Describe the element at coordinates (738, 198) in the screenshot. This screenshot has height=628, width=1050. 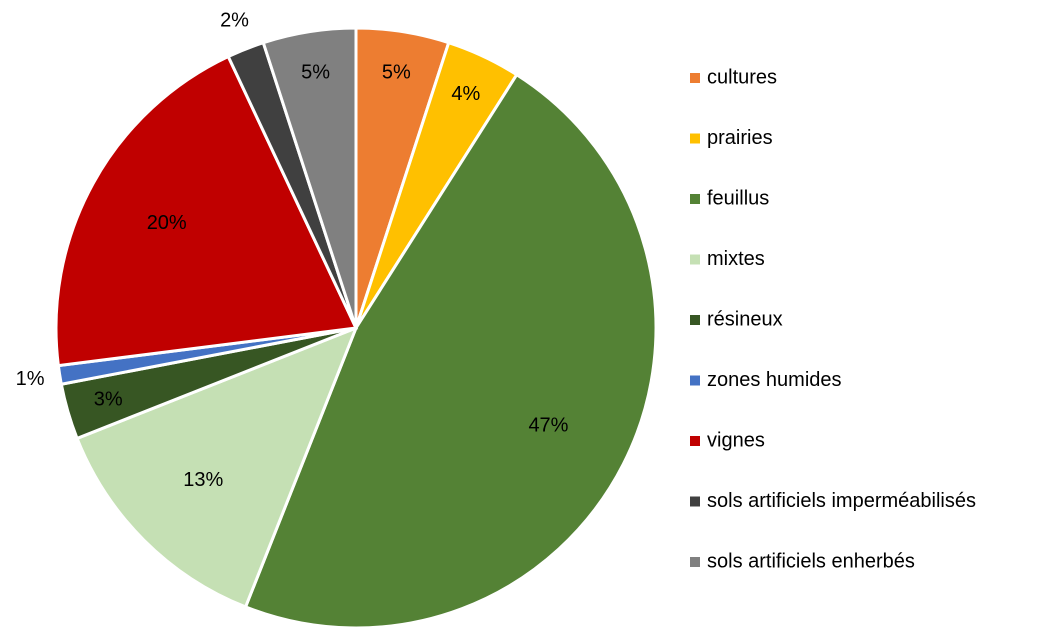
I see `legend-label: feuillus` at that location.